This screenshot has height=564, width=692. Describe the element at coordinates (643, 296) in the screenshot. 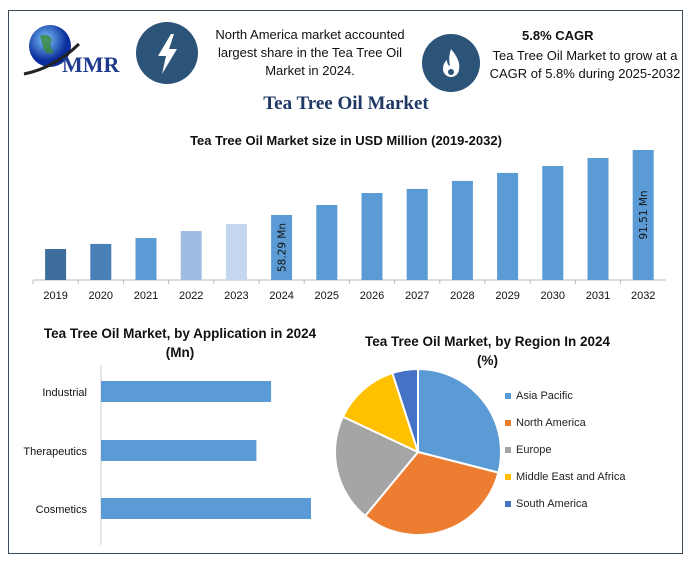

I see `x-tick-label-2032: 2032` at that location.